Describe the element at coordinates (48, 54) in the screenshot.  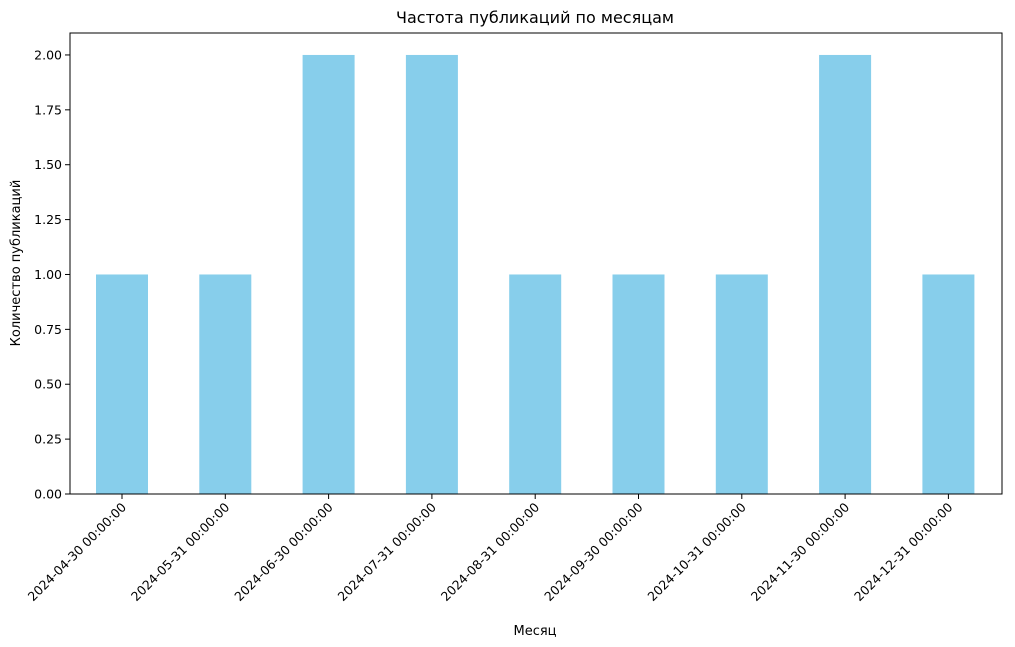
I see `y-tick-label: 2.00` at that location.